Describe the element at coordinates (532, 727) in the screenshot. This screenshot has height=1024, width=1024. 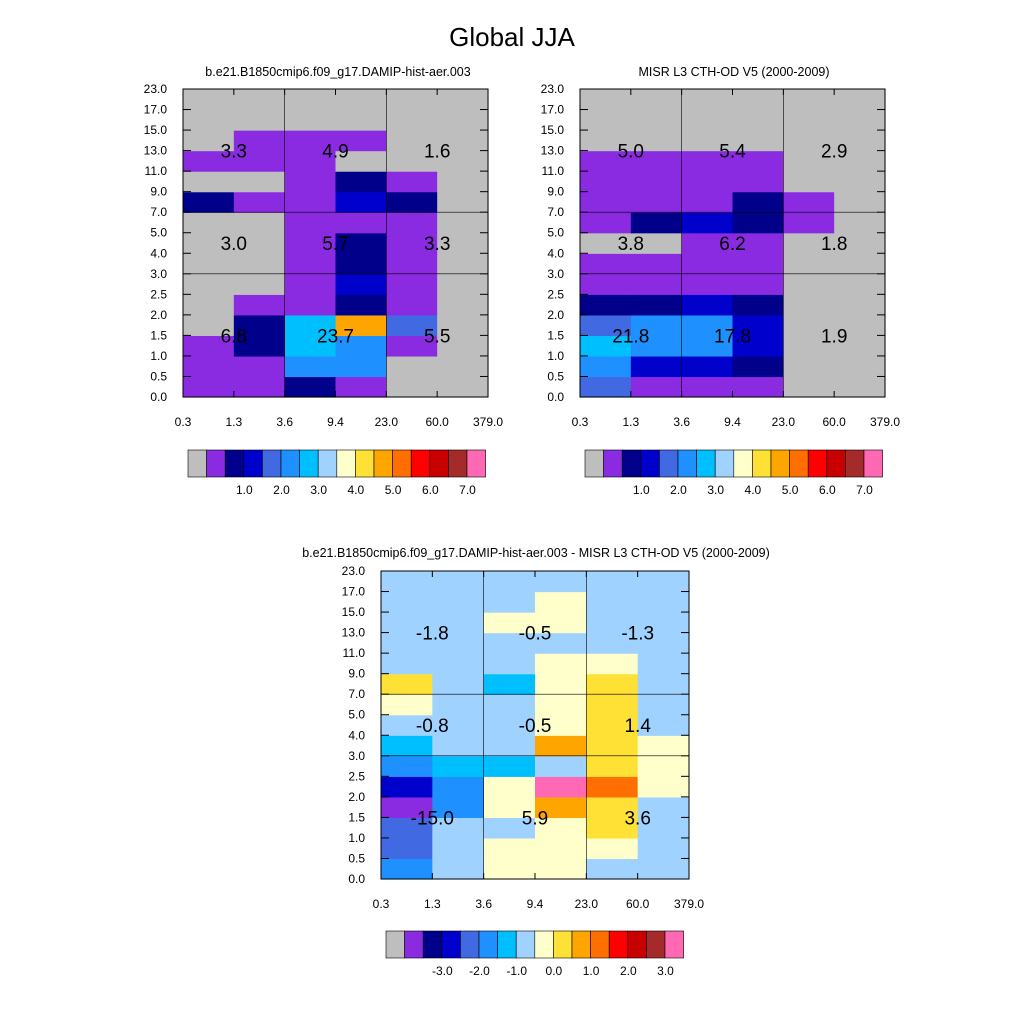
I see `cell-value-labels: -15.0 5.9 3.6 -0.8 -0.5 1.4 -1.8 -0.5 -1.3` at that location.